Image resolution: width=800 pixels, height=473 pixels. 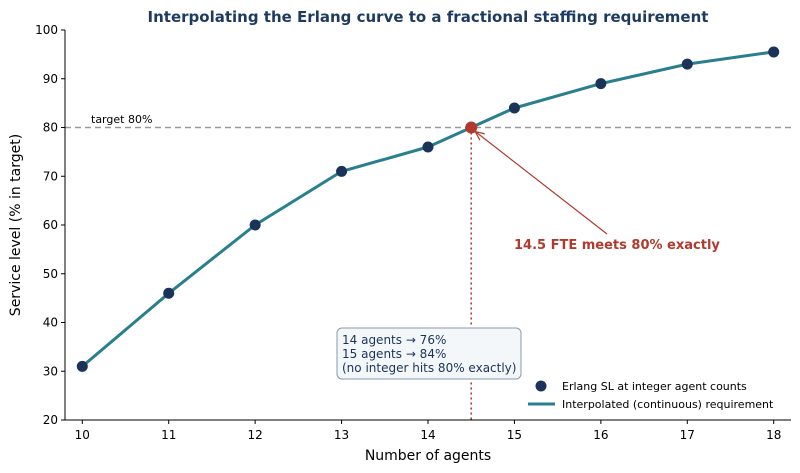 What do you see at coordinates (82, 435) in the screenshot?
I see `x-tick-label: 10` at bounding box center [82, 435].